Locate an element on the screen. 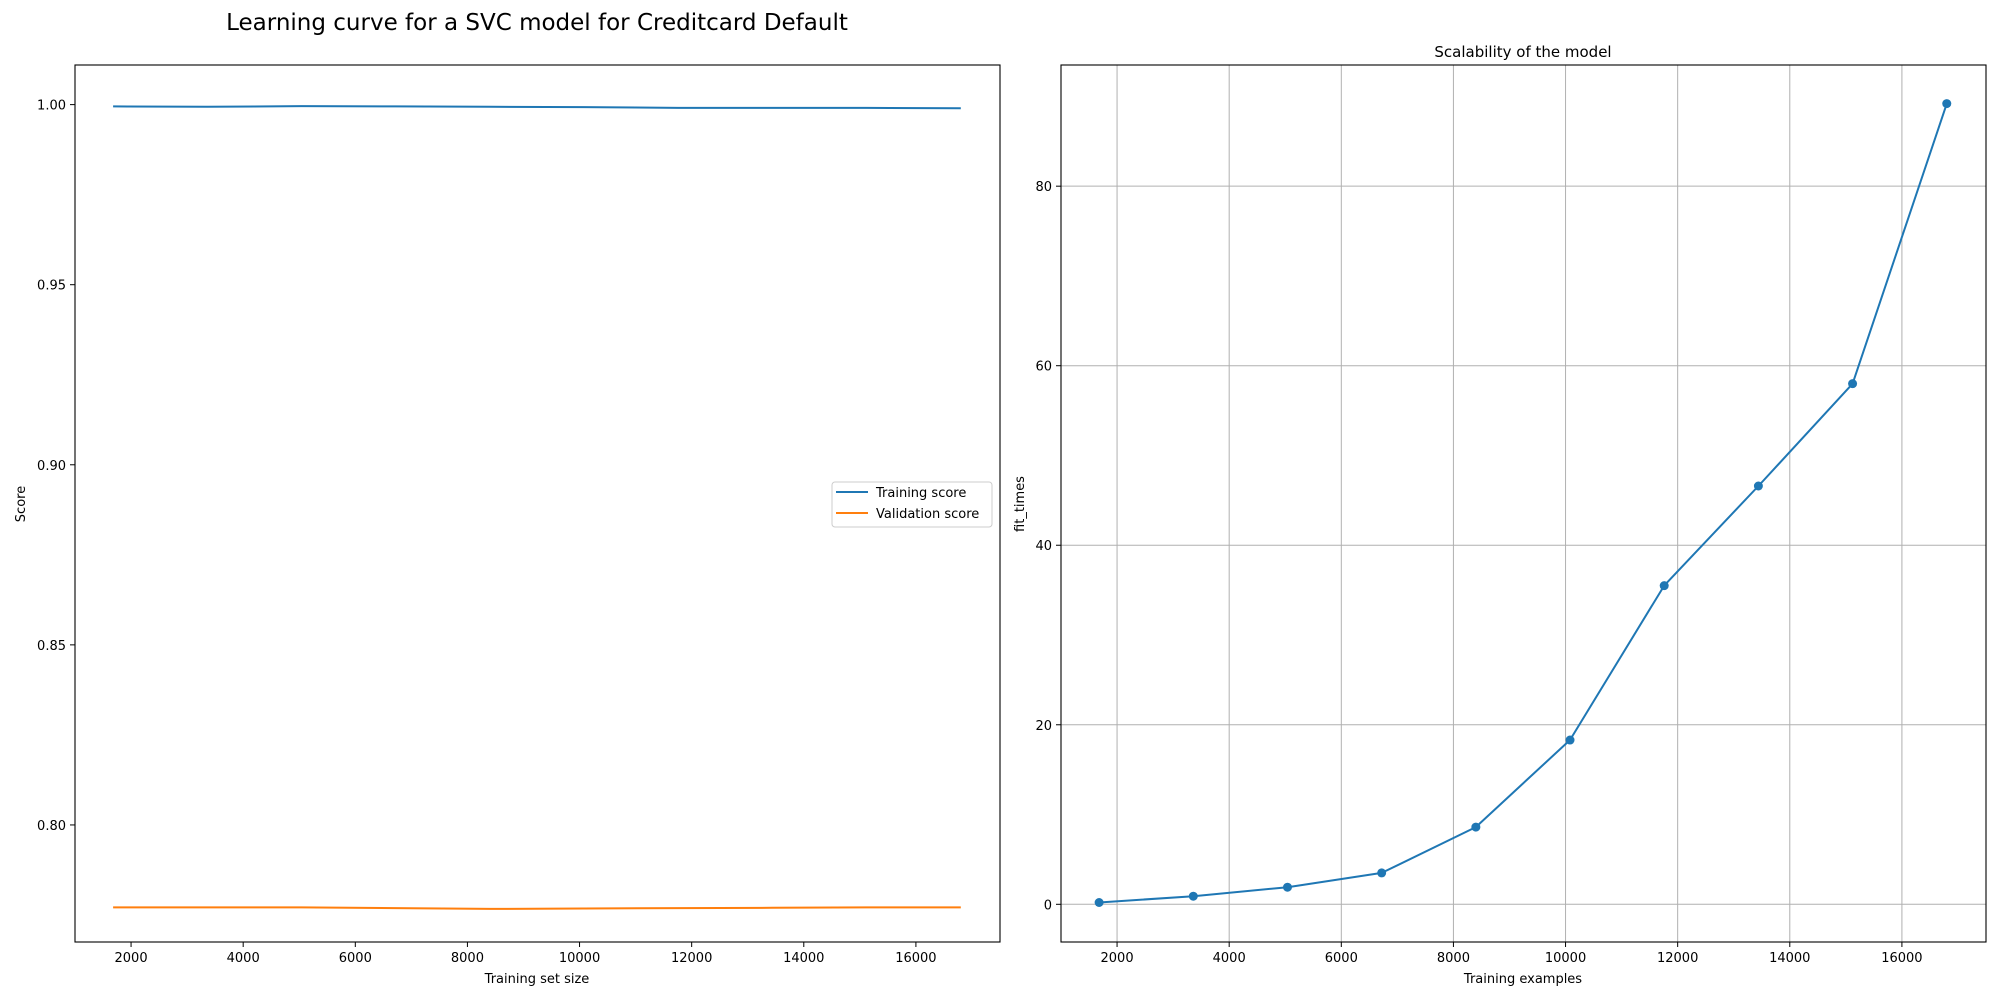 Image resolution: width=2000 pixels, height=1004 pixels. chart0-xtick-label-2: 6000 is located at coordinates (355, 958).